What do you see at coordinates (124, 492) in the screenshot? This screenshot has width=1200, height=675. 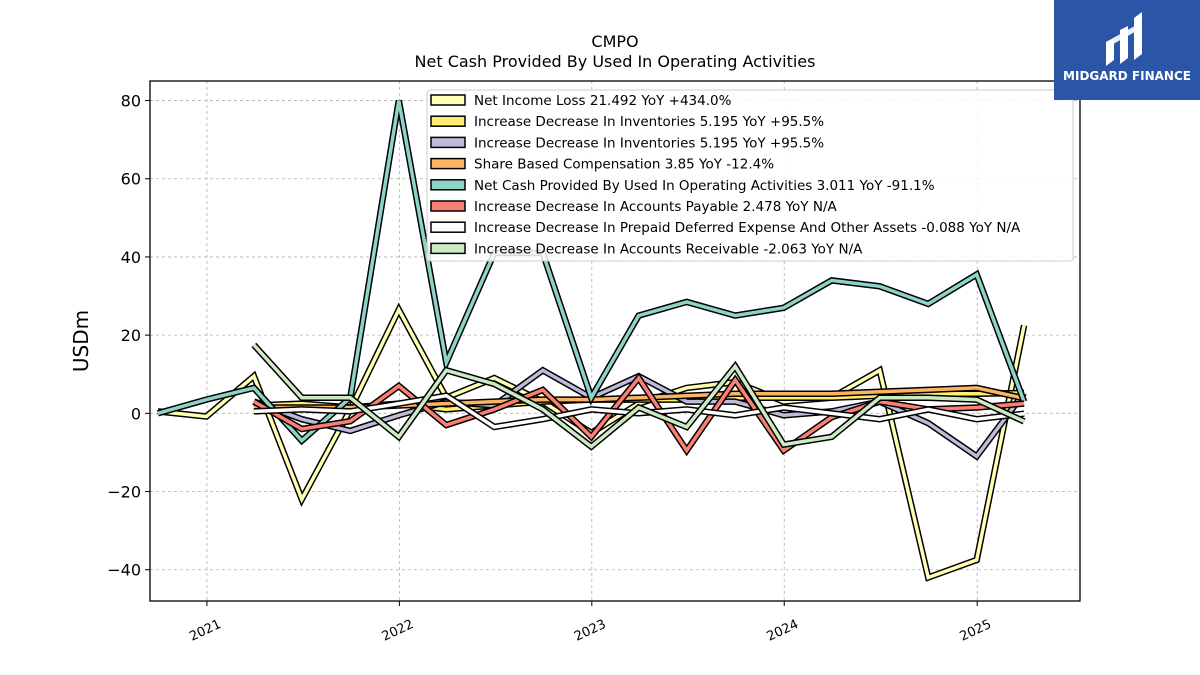 I see `y-tick-label: −20` at bounding box center [124, 492].